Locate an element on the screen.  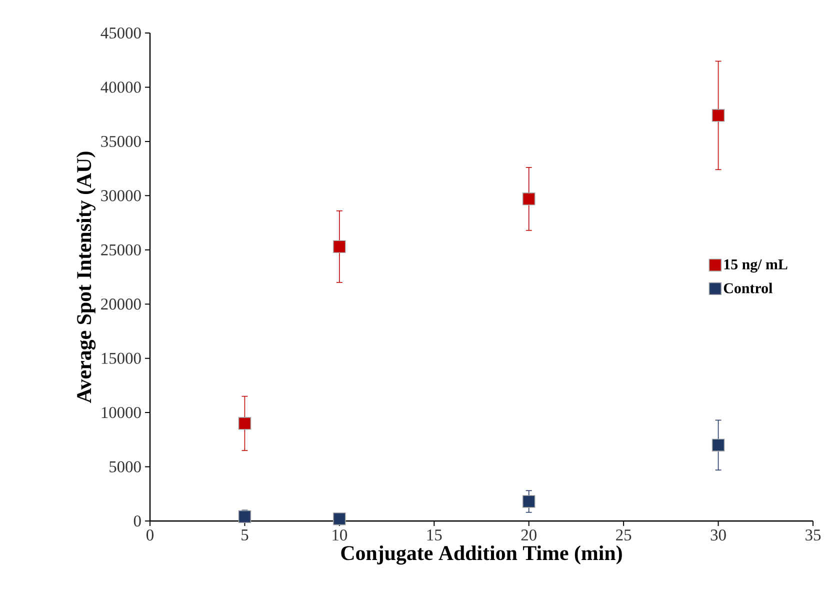
y-tick-label: 0 is located at coordinates (137, 521).